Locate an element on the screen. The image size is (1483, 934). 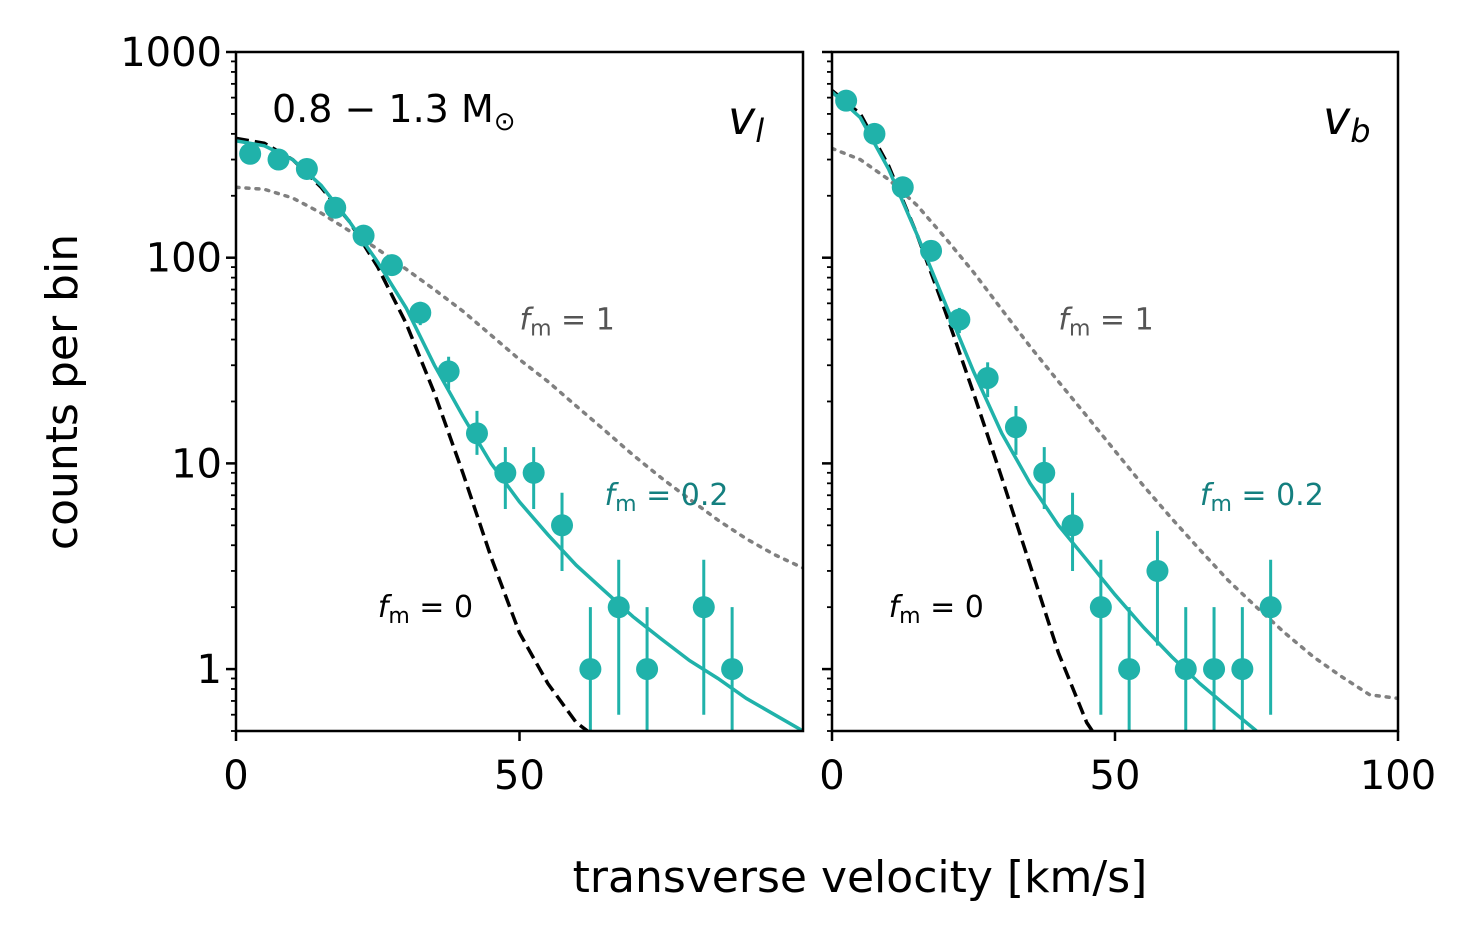
x-tick-label: 100 is located at coordinates (1398, 776).